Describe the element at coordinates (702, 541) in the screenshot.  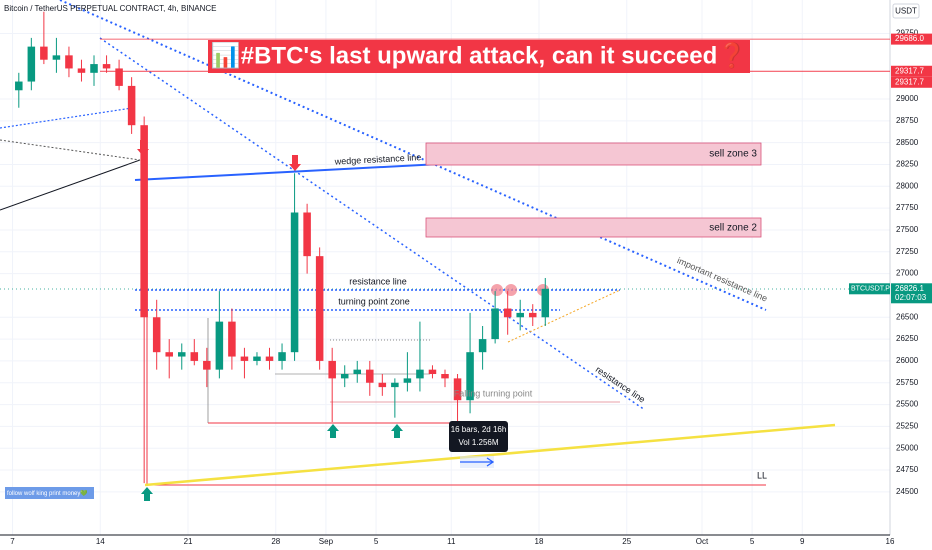
I see `x-tick-label: Oct` at that location.